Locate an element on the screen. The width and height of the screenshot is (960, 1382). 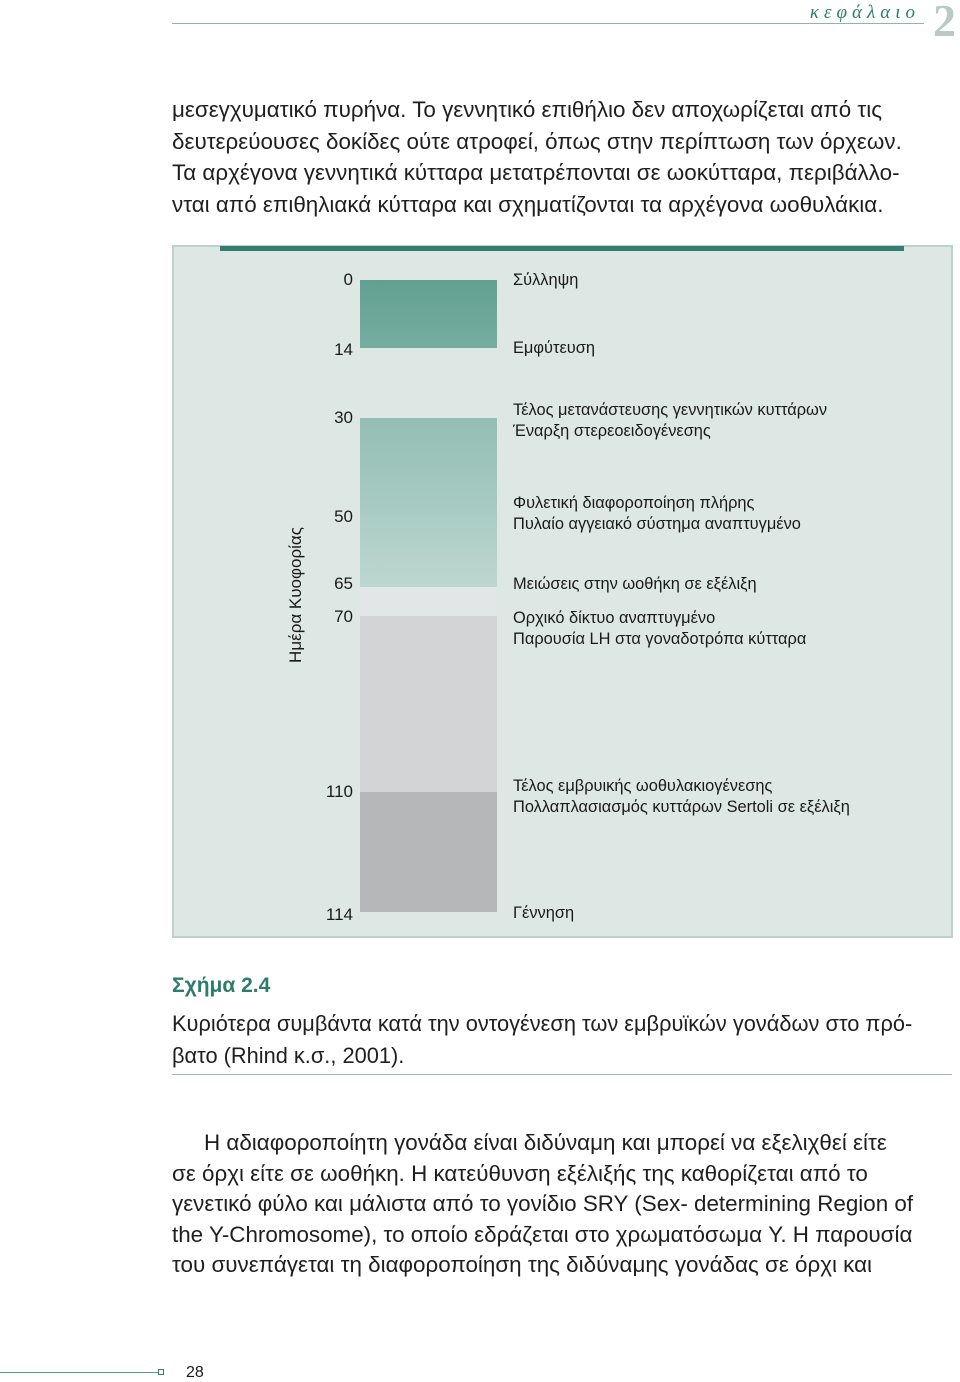
day-tick: 50 is located at coordinates (343, 516).